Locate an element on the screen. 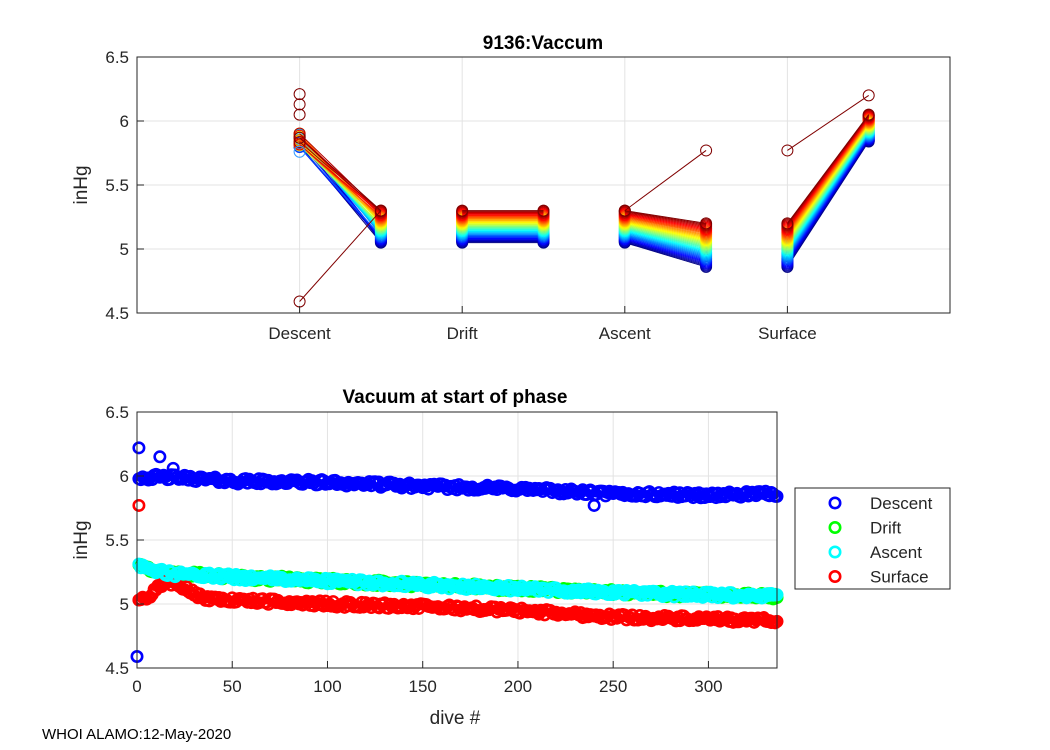  phase-group-ascent is located at coordinates (665, 208).